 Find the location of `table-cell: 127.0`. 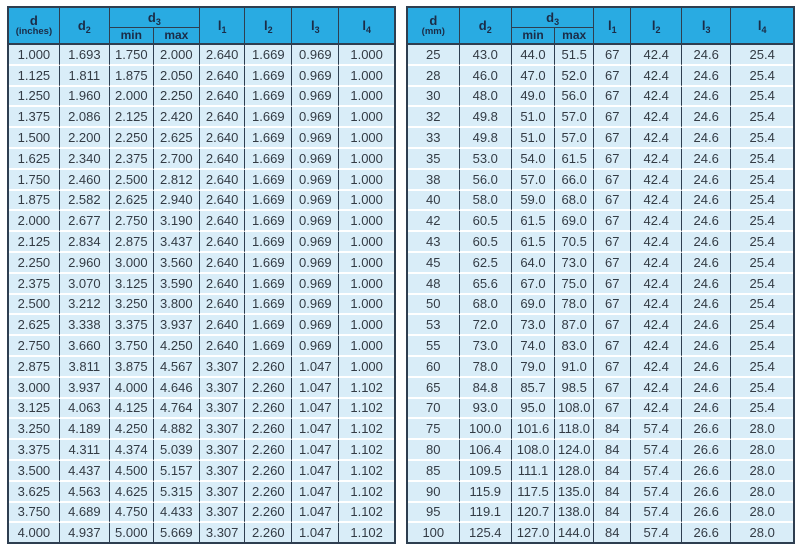

table-cell: 127.0 is located at coordinates (533, 532).